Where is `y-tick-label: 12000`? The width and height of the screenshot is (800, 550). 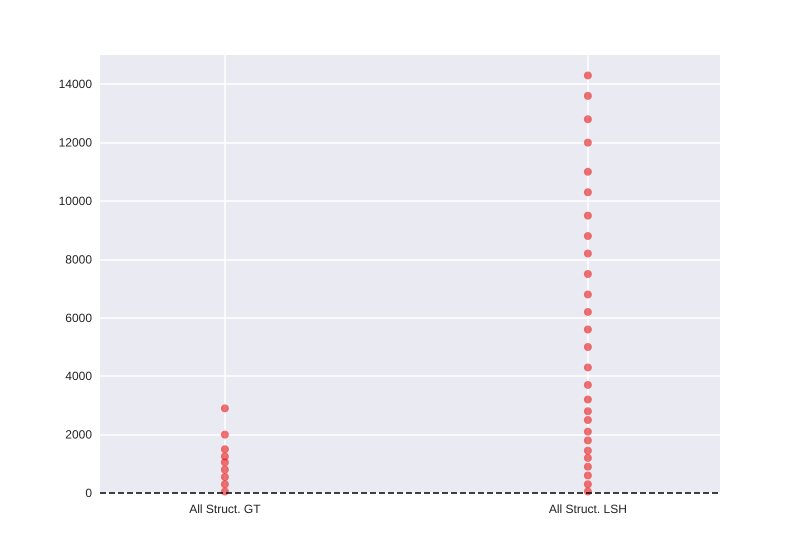 y-tick-label: 12000 is located at coordinates (75, 143).